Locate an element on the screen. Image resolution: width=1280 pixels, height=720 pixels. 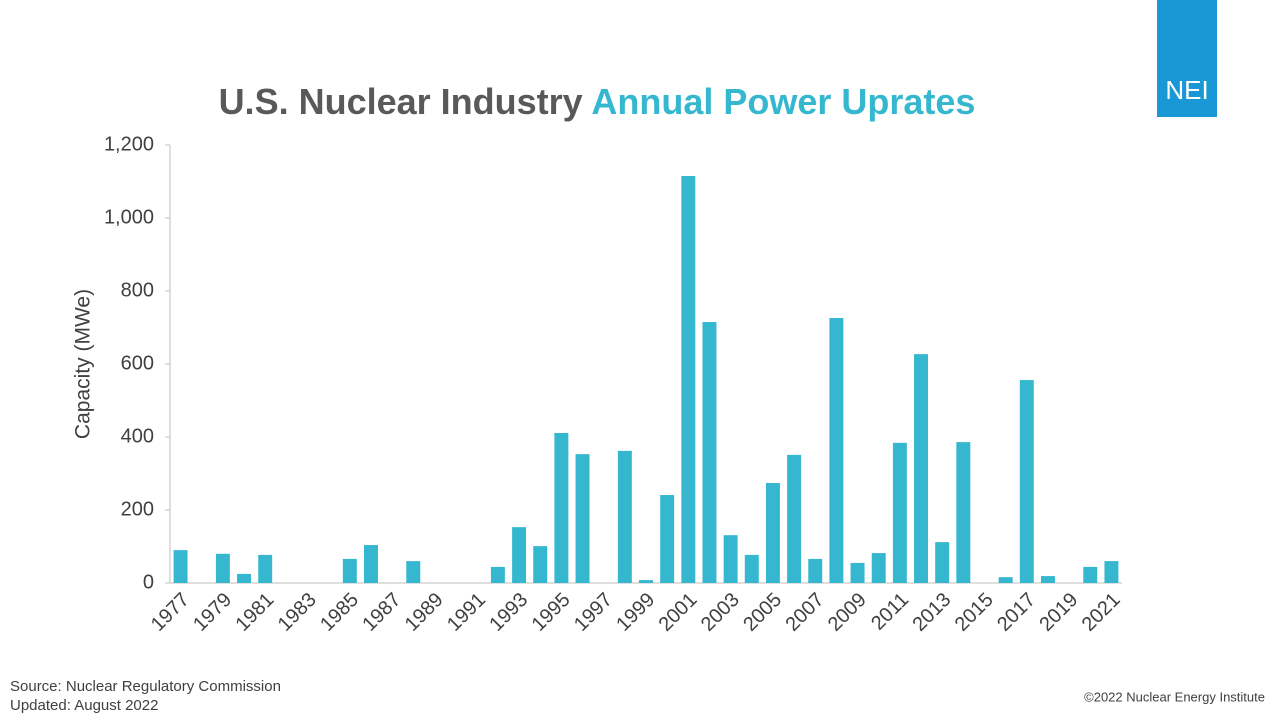
x-tick-label: 1983 is located at coordinates (297, 612).